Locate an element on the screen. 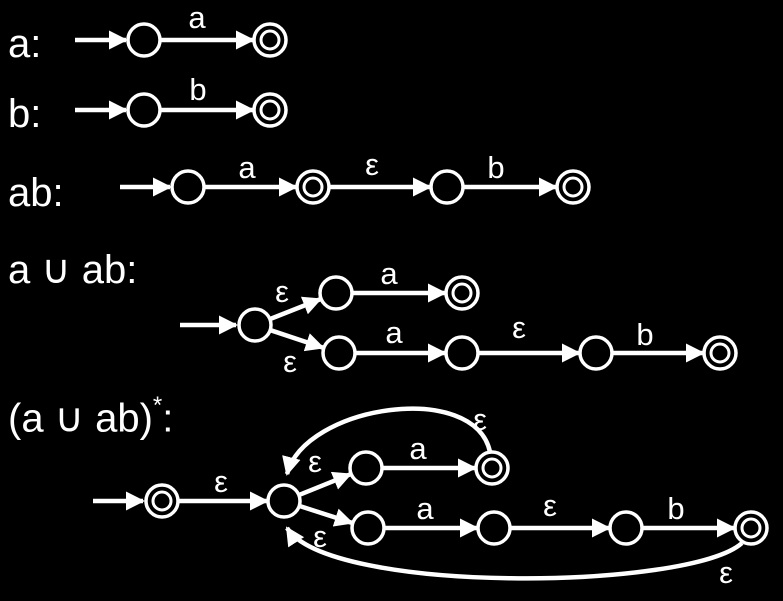 The image size is (783, 601). row-label-b: b: is located at coordinates (25, 114).